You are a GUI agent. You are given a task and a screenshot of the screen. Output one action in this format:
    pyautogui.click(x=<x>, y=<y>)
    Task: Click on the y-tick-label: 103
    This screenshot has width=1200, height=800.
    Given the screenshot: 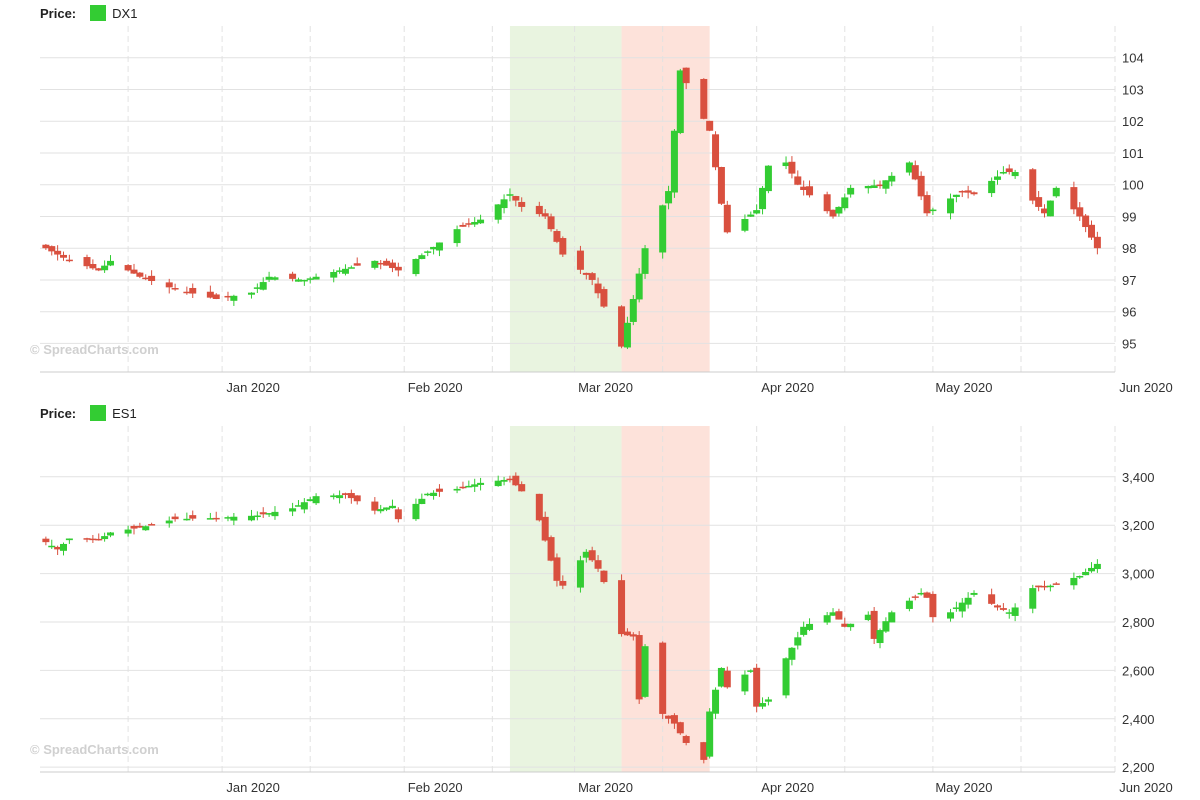 What is the action you would take?
    pyautogui.click(x=1133, y=89)
    